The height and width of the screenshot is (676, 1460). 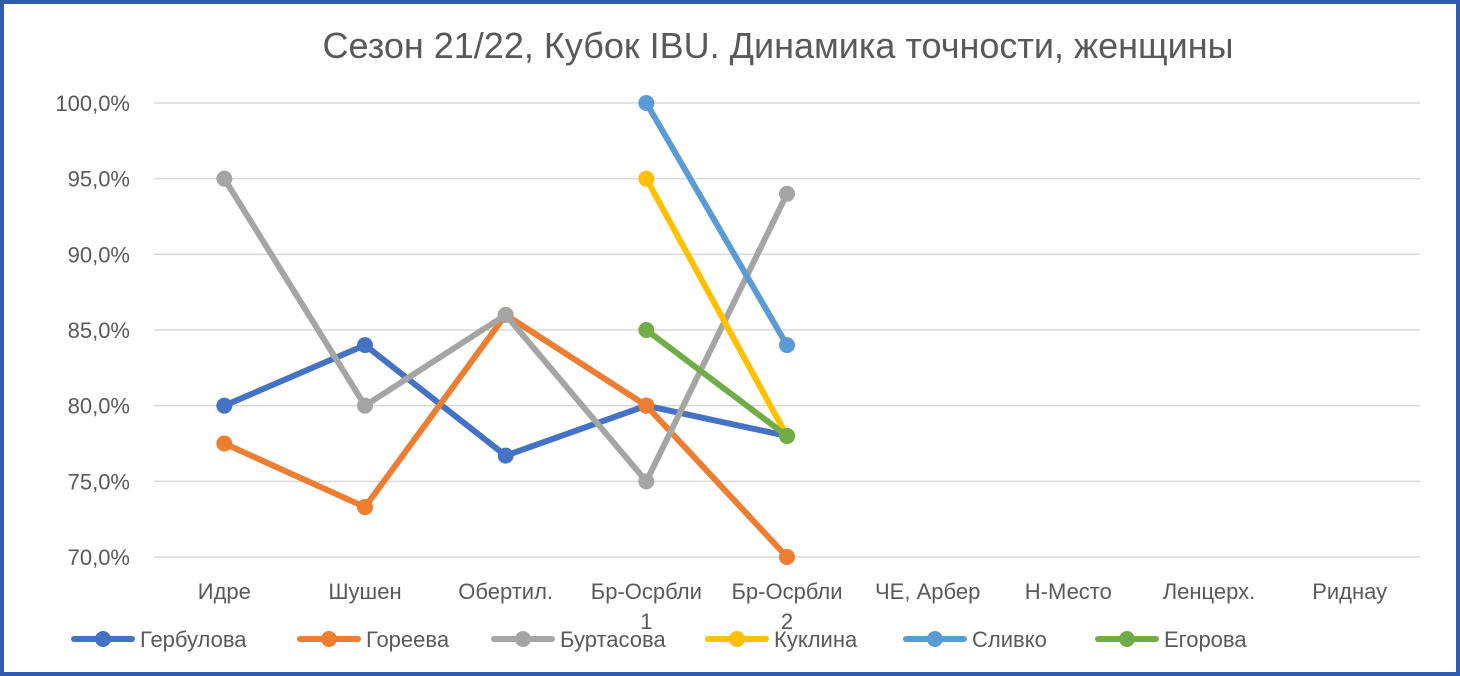 I want to click on x-tick-label: Шушен, so click(x=364, y=591).